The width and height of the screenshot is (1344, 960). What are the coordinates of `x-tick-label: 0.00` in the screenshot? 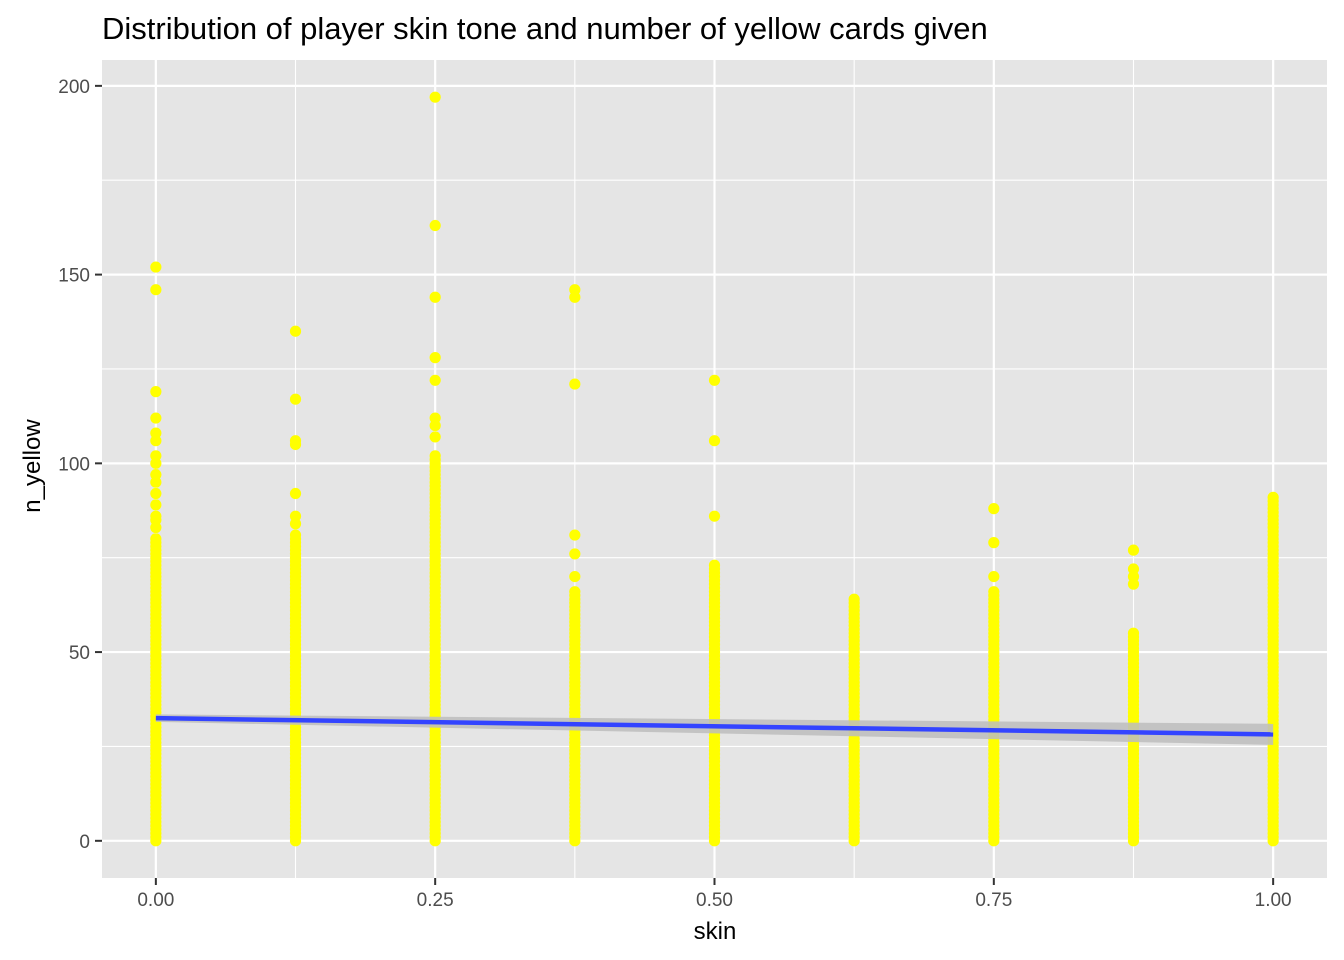 It's located at (155, 900).